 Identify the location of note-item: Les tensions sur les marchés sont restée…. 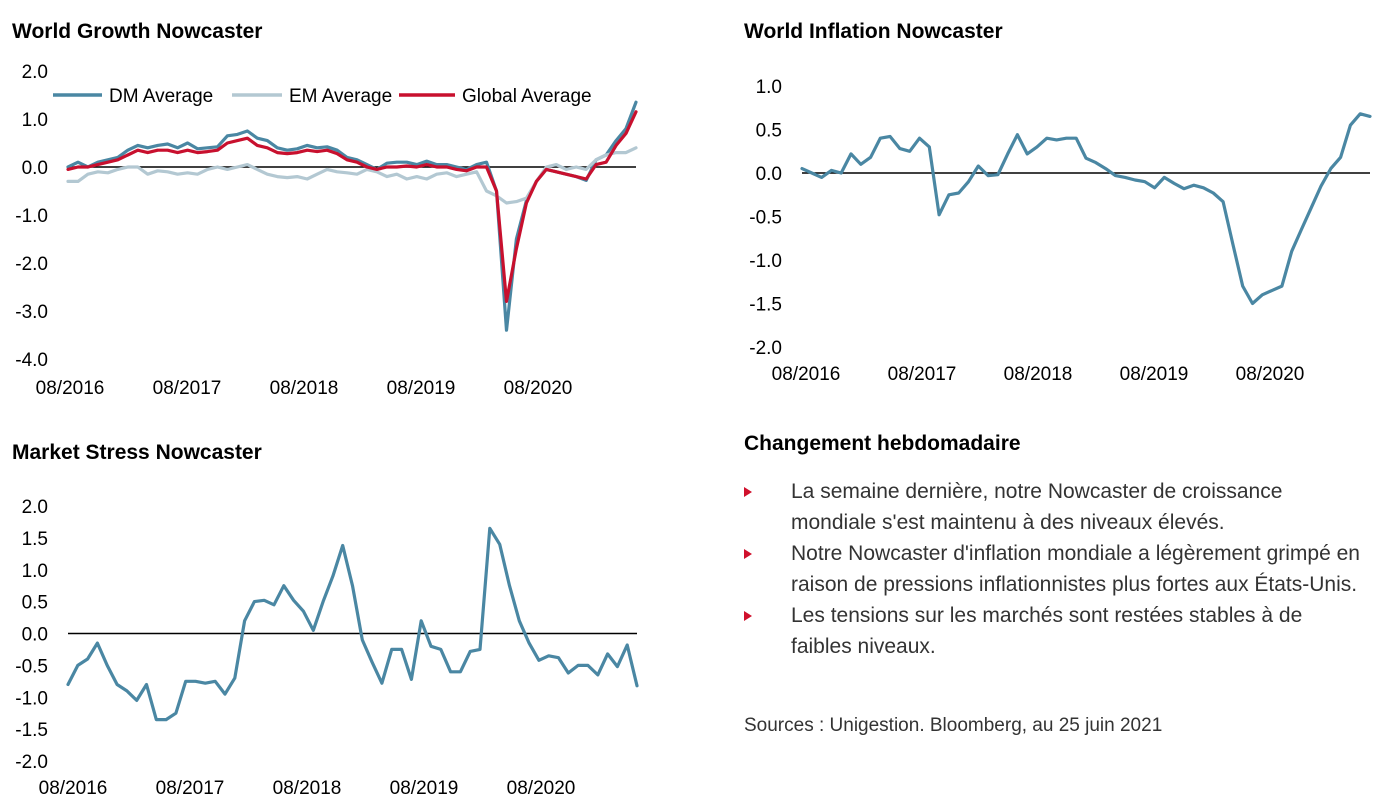
(1054, 631).